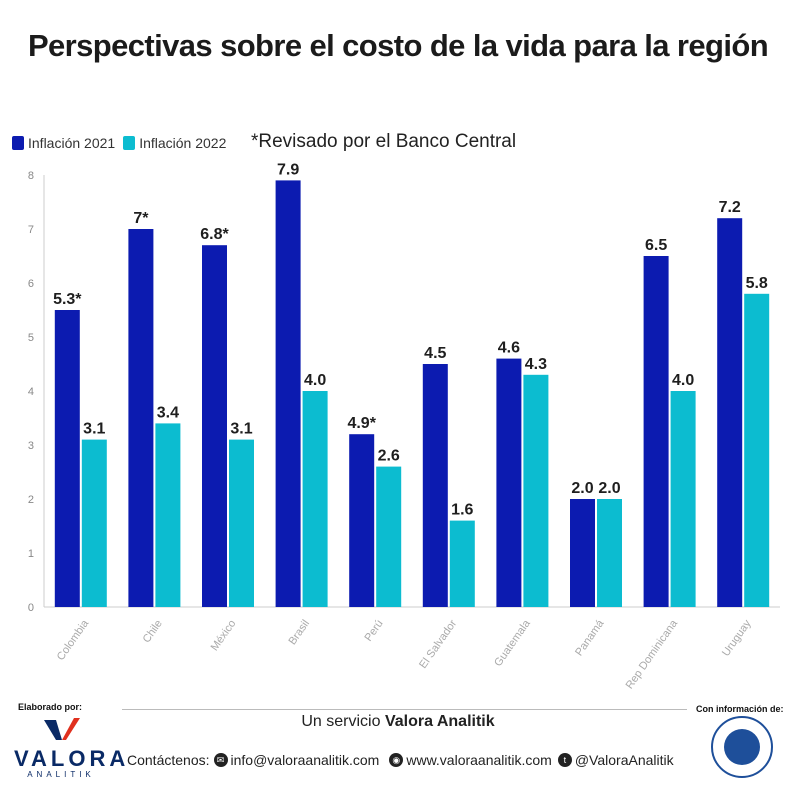  I want to click on contact-email: info@valoraanalitik.com, so click(305, 760).